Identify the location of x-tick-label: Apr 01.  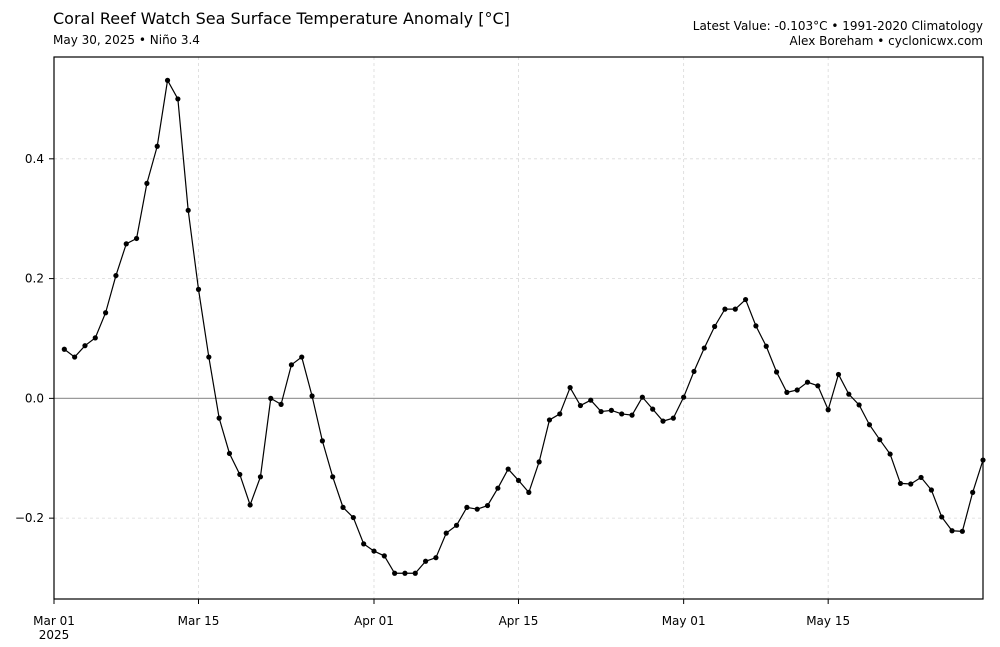
(374, 621).